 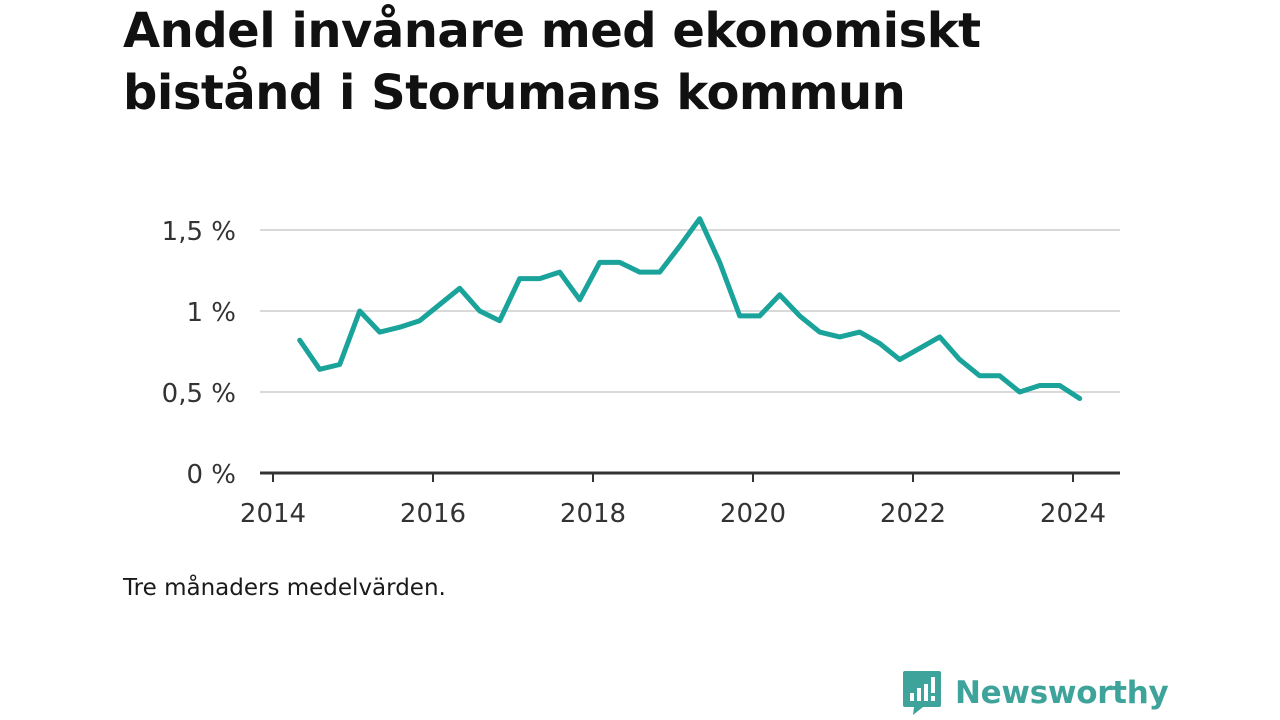 I want to click on y-tick-label: 1 %, so click(x=211, y=313).